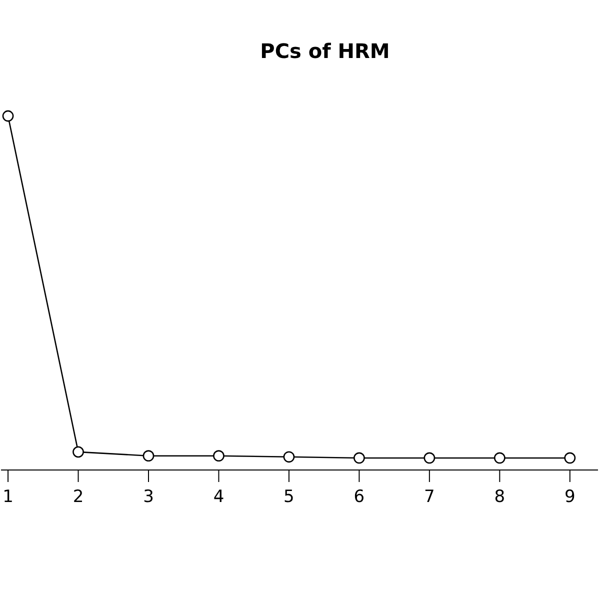 The width and height of the screenshot is (600, 600). Describe the element at coordinates (429, 497) in the screenshot. I see `x-tick-label: 7` at that location.